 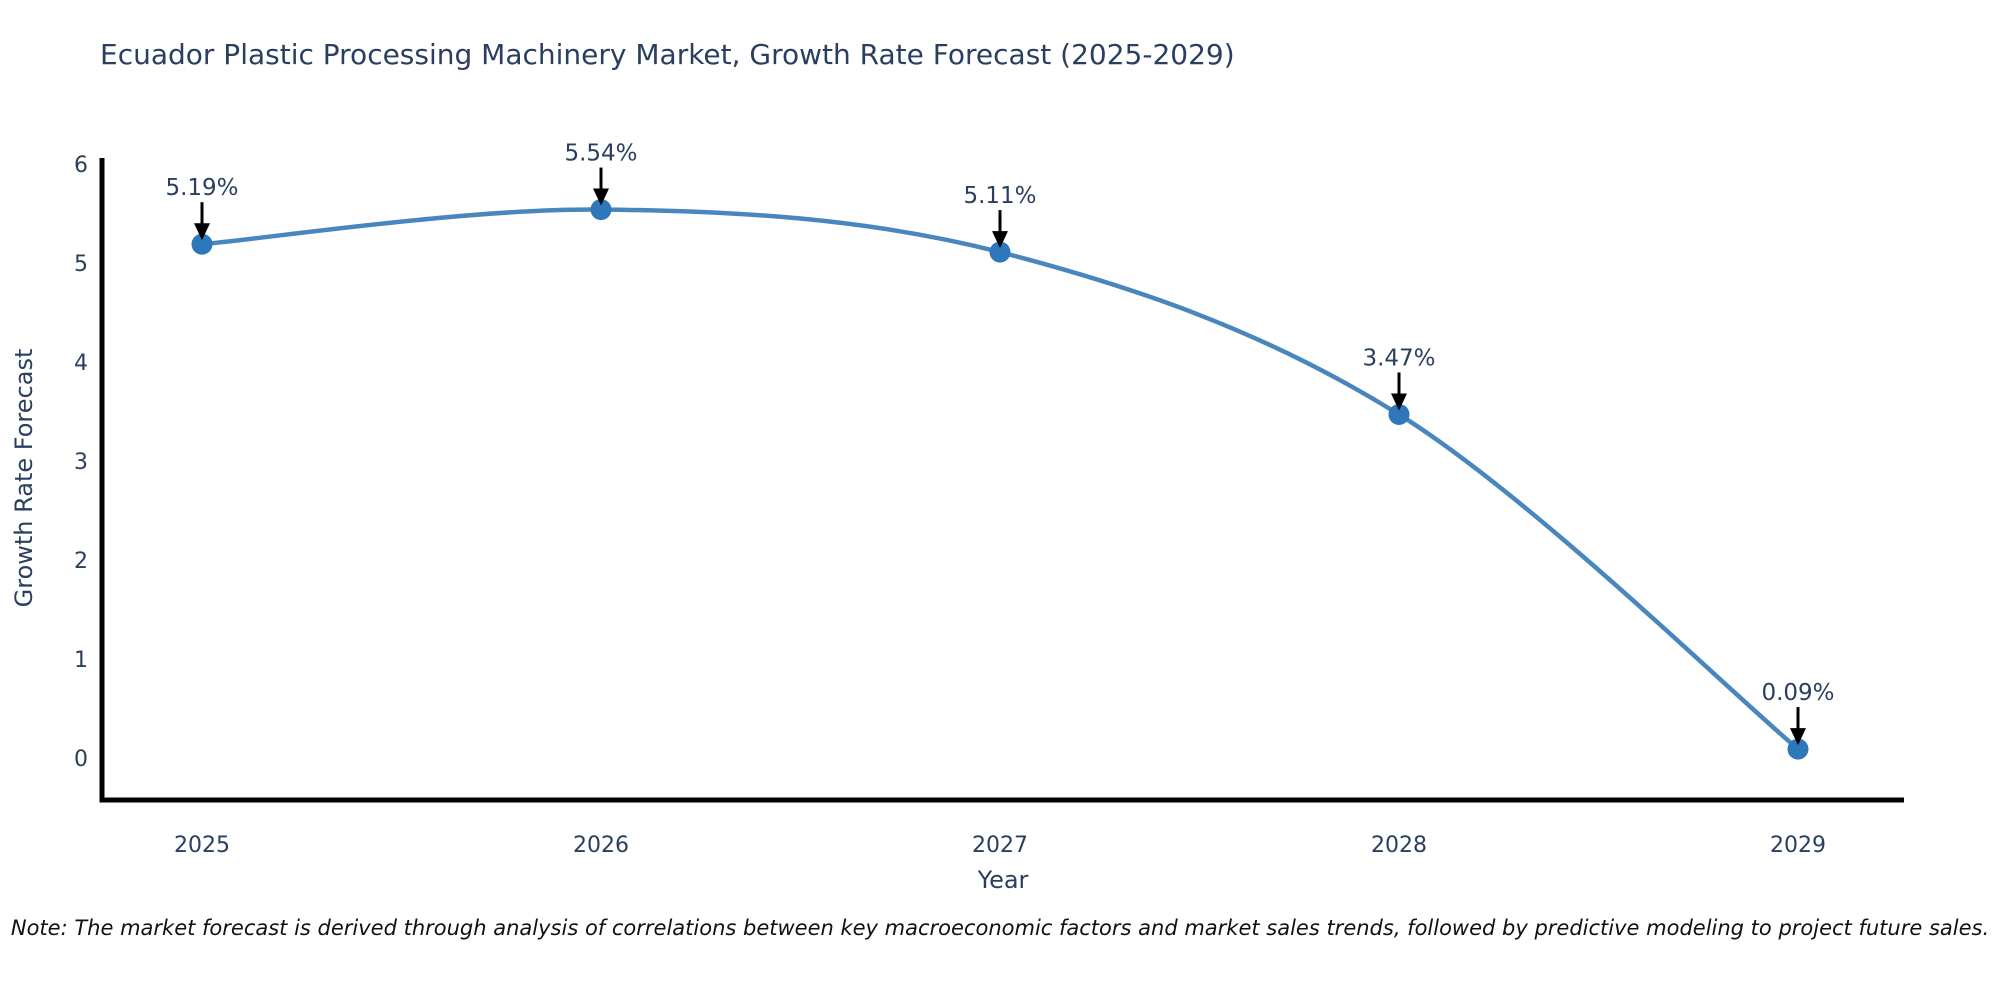 What do you see at coordinates (24, 478) in the screenshot?
I see `y-axis-title: Growth Rate Forecast` at bounding box center [24, 478].